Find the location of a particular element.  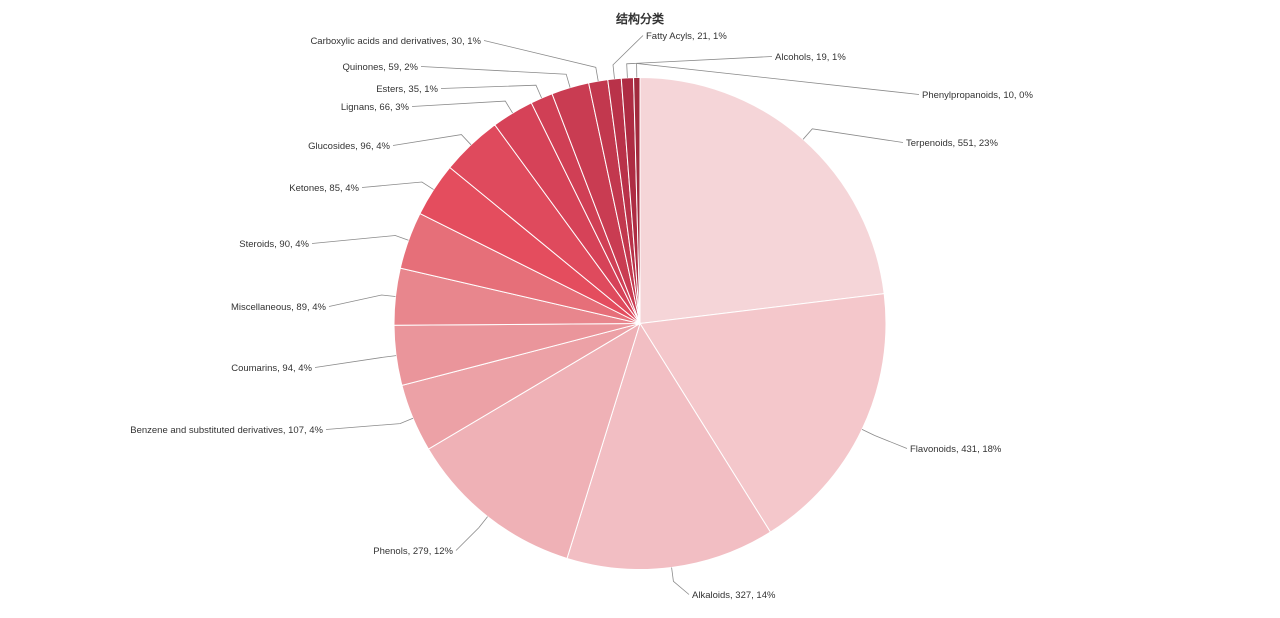

leader-line-steroids is located at coordinates (360, 239).